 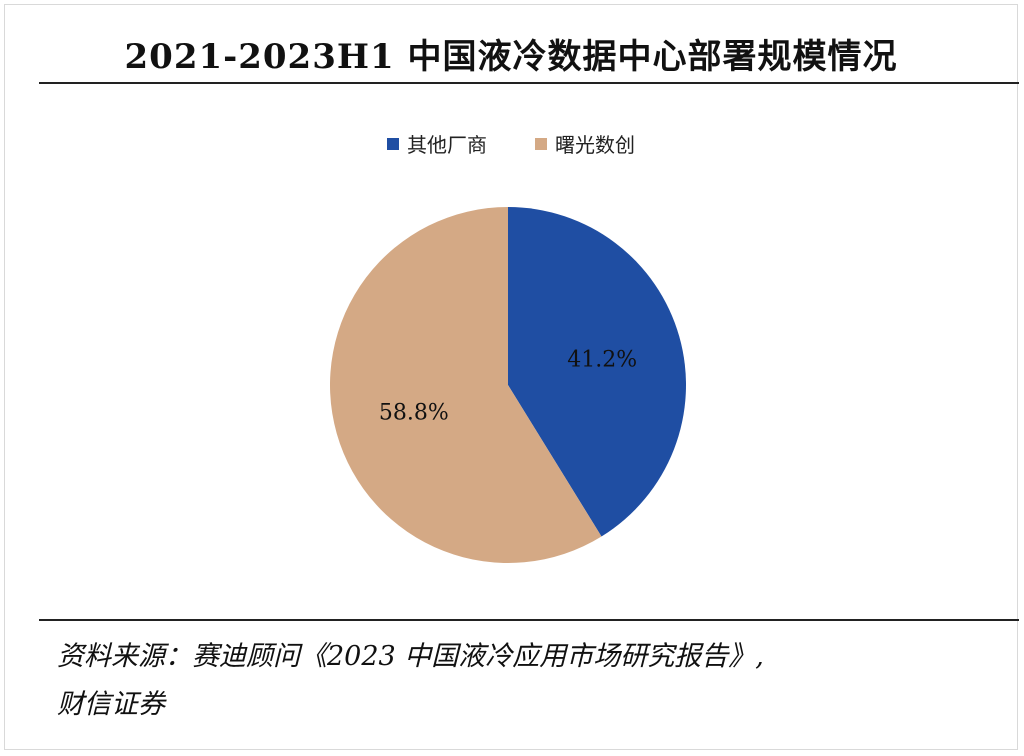 I want to click on slice-label-sugon: 58.8%, so click(x=414, y=413).